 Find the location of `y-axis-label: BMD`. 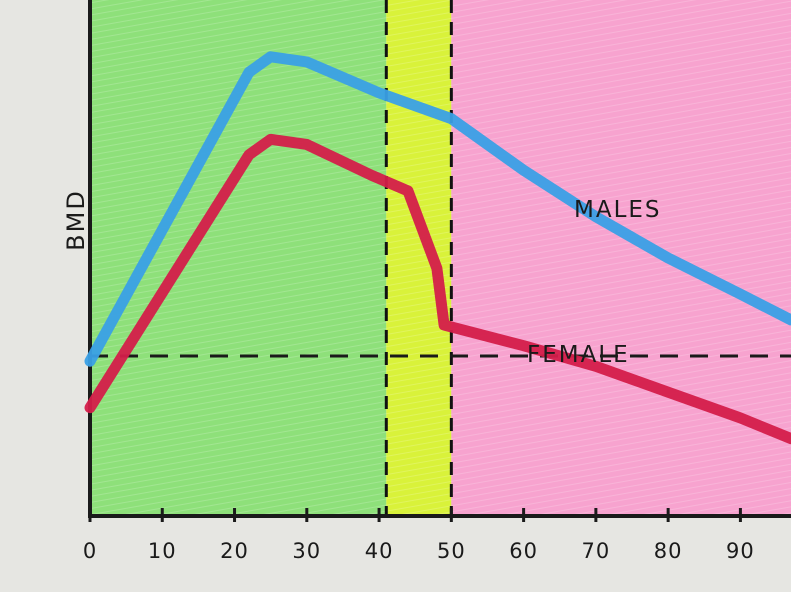

y-axis-label: BMD is located at coordinates (76, 220).